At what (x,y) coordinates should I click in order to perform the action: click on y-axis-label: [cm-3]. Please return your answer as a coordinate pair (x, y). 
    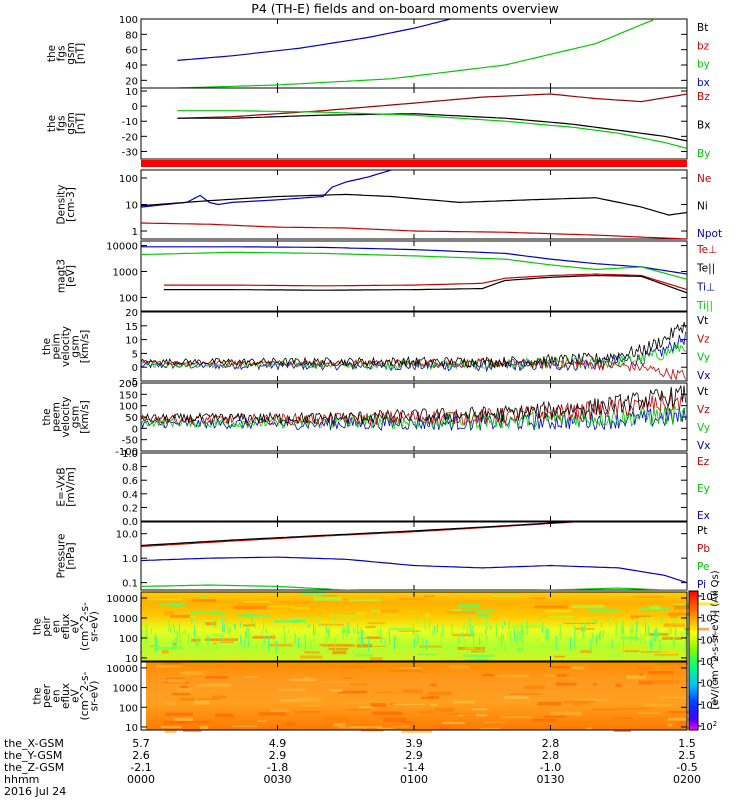
    Looking at the image, I should click on (71, 204).